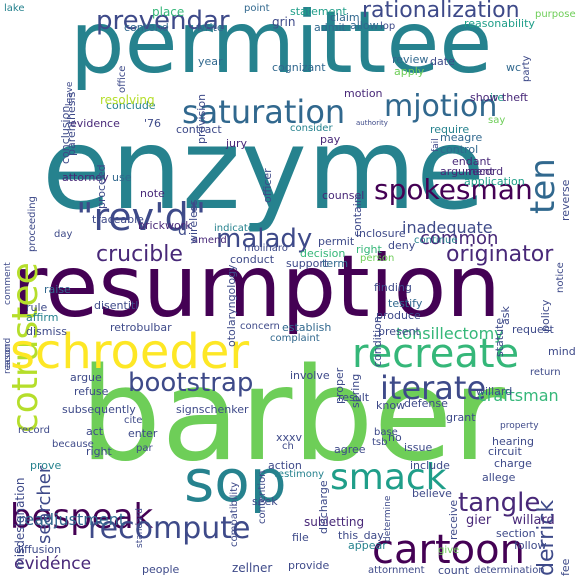 The image size is (576, 576). What do you see at coordinates (418, 447) in the screenshot?
I see `word-issue: issue` at bounding box center [418, 447].